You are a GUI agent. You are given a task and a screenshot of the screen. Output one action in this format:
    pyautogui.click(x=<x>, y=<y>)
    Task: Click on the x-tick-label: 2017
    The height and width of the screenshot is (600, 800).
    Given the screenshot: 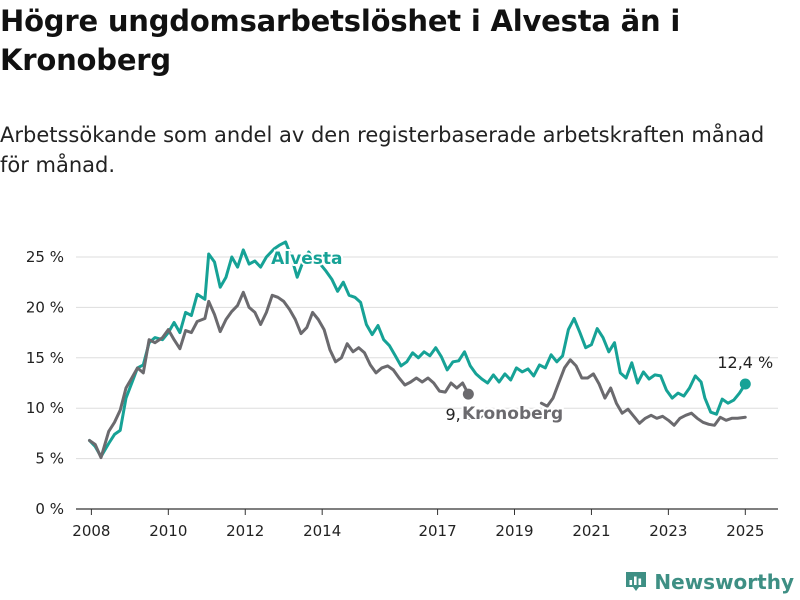 What is the action you would take?
    pyautogui.click(x=437, y=531)
    